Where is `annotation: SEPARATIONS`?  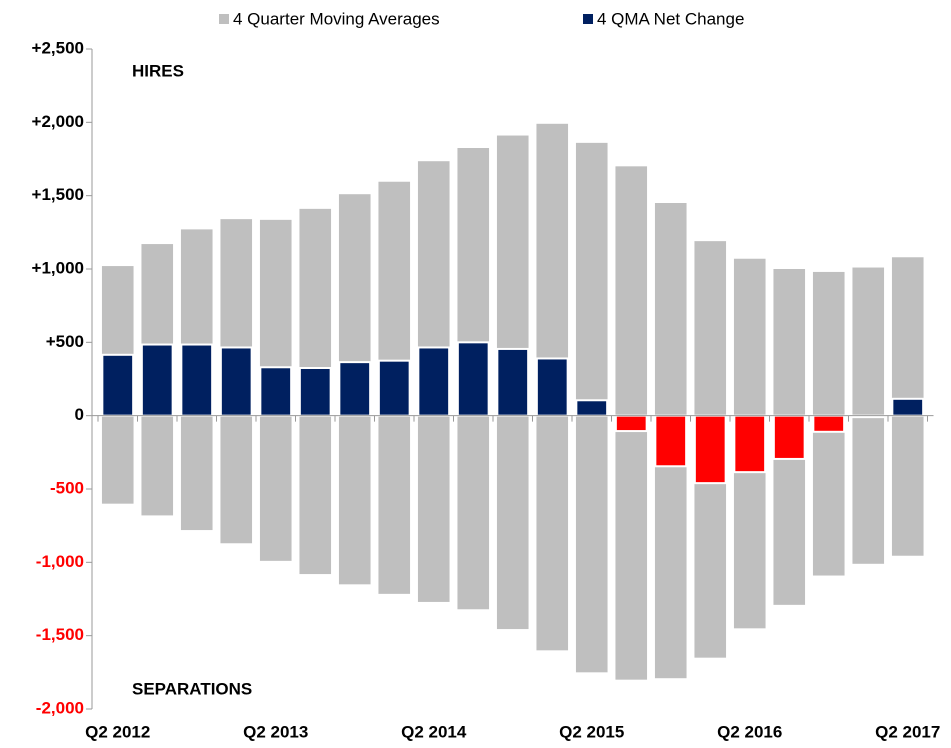
annotation: SEPARATIONS is located at coordinates (192, 688).